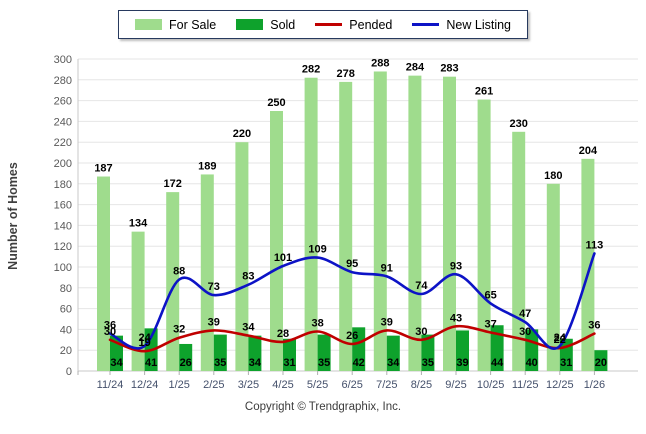 The width and height of the screenshot is (646, 434). I want to click on x-tick-label: 9/25, so click(455, 385).